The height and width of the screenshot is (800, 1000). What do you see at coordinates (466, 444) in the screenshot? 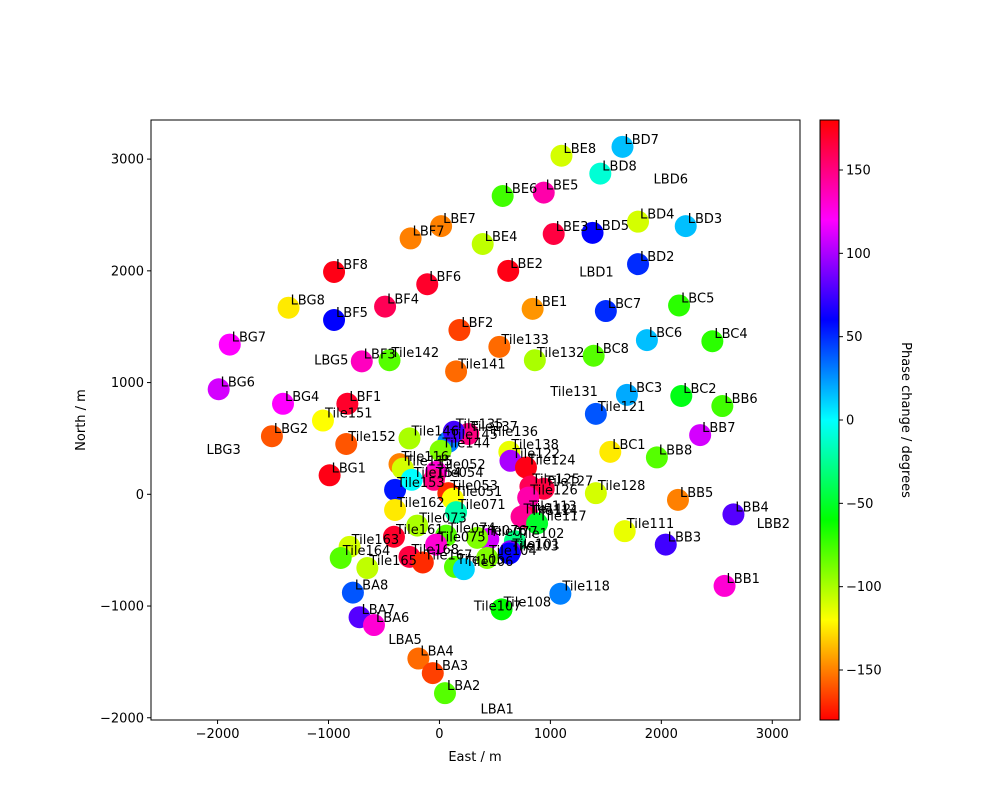
I see `point-label: Tile144` at bounding box center [466, 444].